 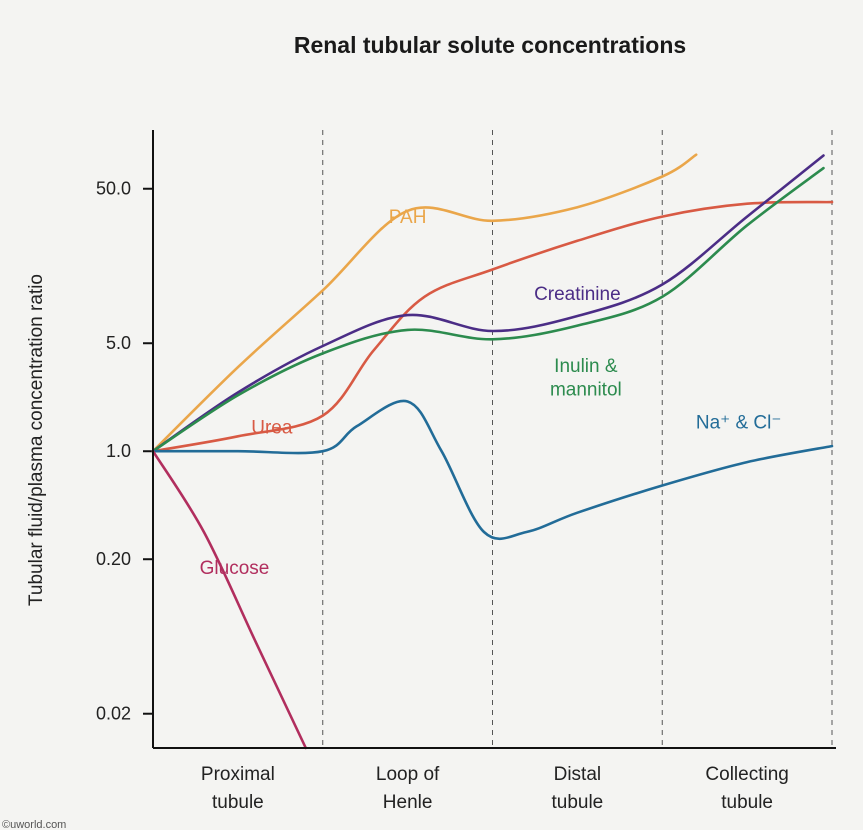 I want to click on y-axis-ticks: 50.0 5.0 1.0 0.20 0.02, so click(x=124, y=451).